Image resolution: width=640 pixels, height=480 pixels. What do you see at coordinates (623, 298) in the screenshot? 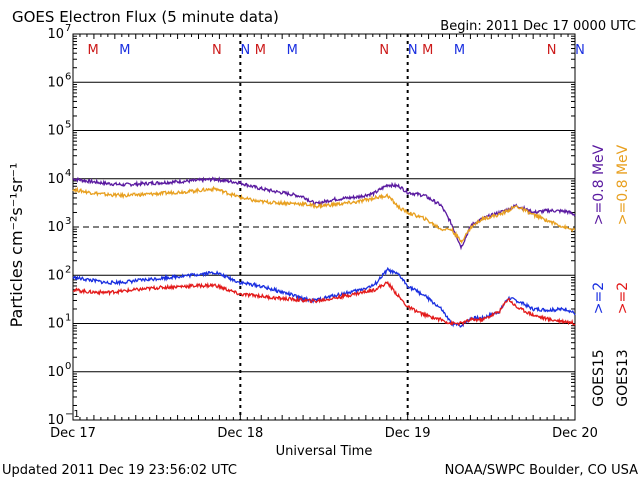
I see `legend-goes13-gt2: >=2` at bounding box center [623, 298].